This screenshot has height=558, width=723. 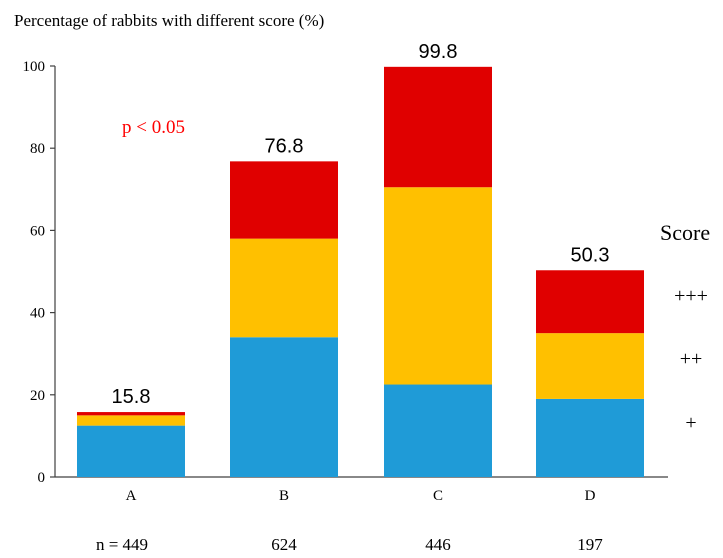 I want to click on y-tick-label: 60, so click(x=37, y=231).